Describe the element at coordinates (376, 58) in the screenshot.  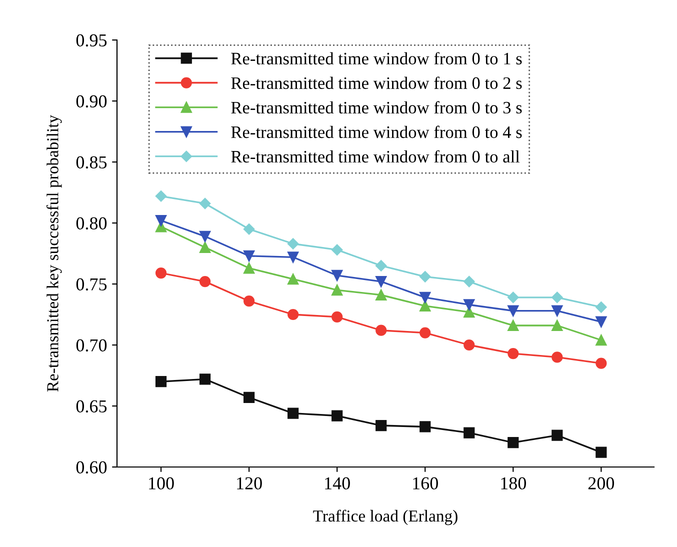
I see `legend-label: Re-transmitted time window from 0 to 1 s` at that location.